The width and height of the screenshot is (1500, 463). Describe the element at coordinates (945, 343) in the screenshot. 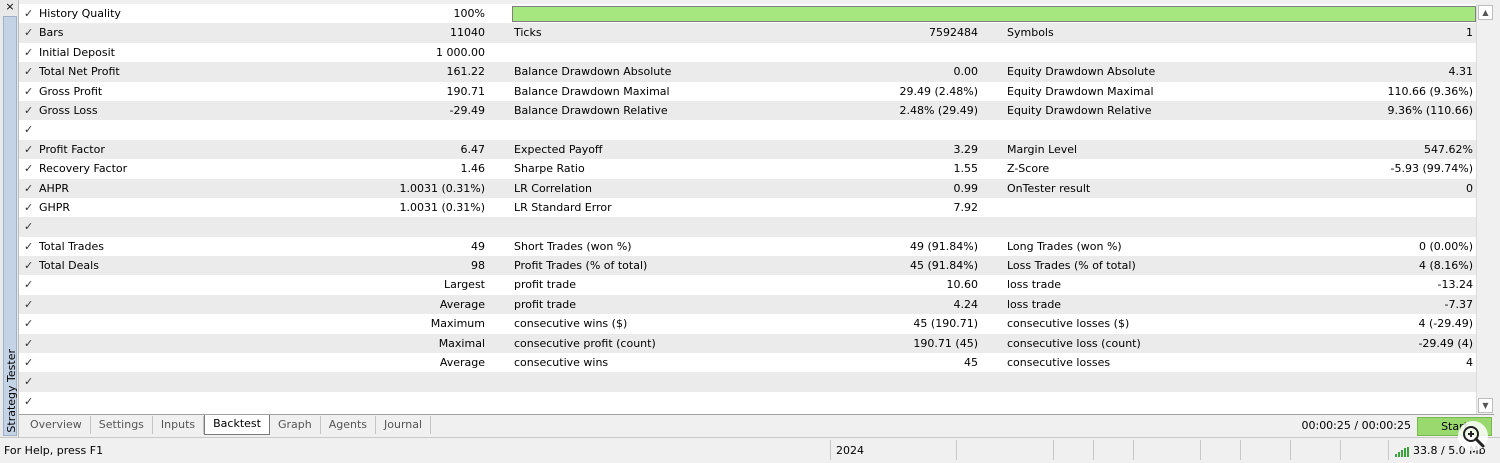

I see `metric-value: 190.71 (45)` at that location.